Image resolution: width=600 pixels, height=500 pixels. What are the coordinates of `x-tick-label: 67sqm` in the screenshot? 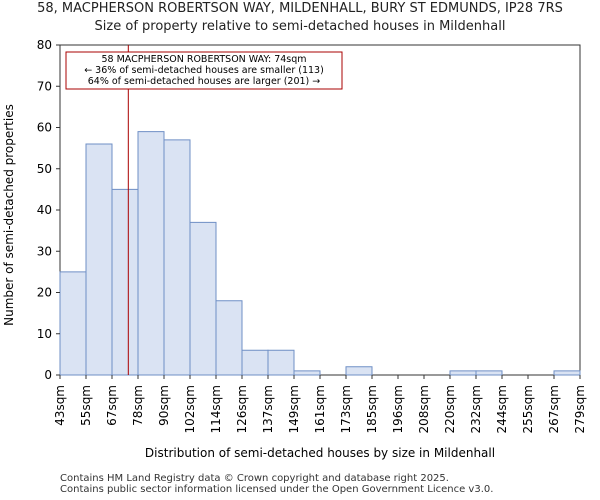 It's located at (112, 405).